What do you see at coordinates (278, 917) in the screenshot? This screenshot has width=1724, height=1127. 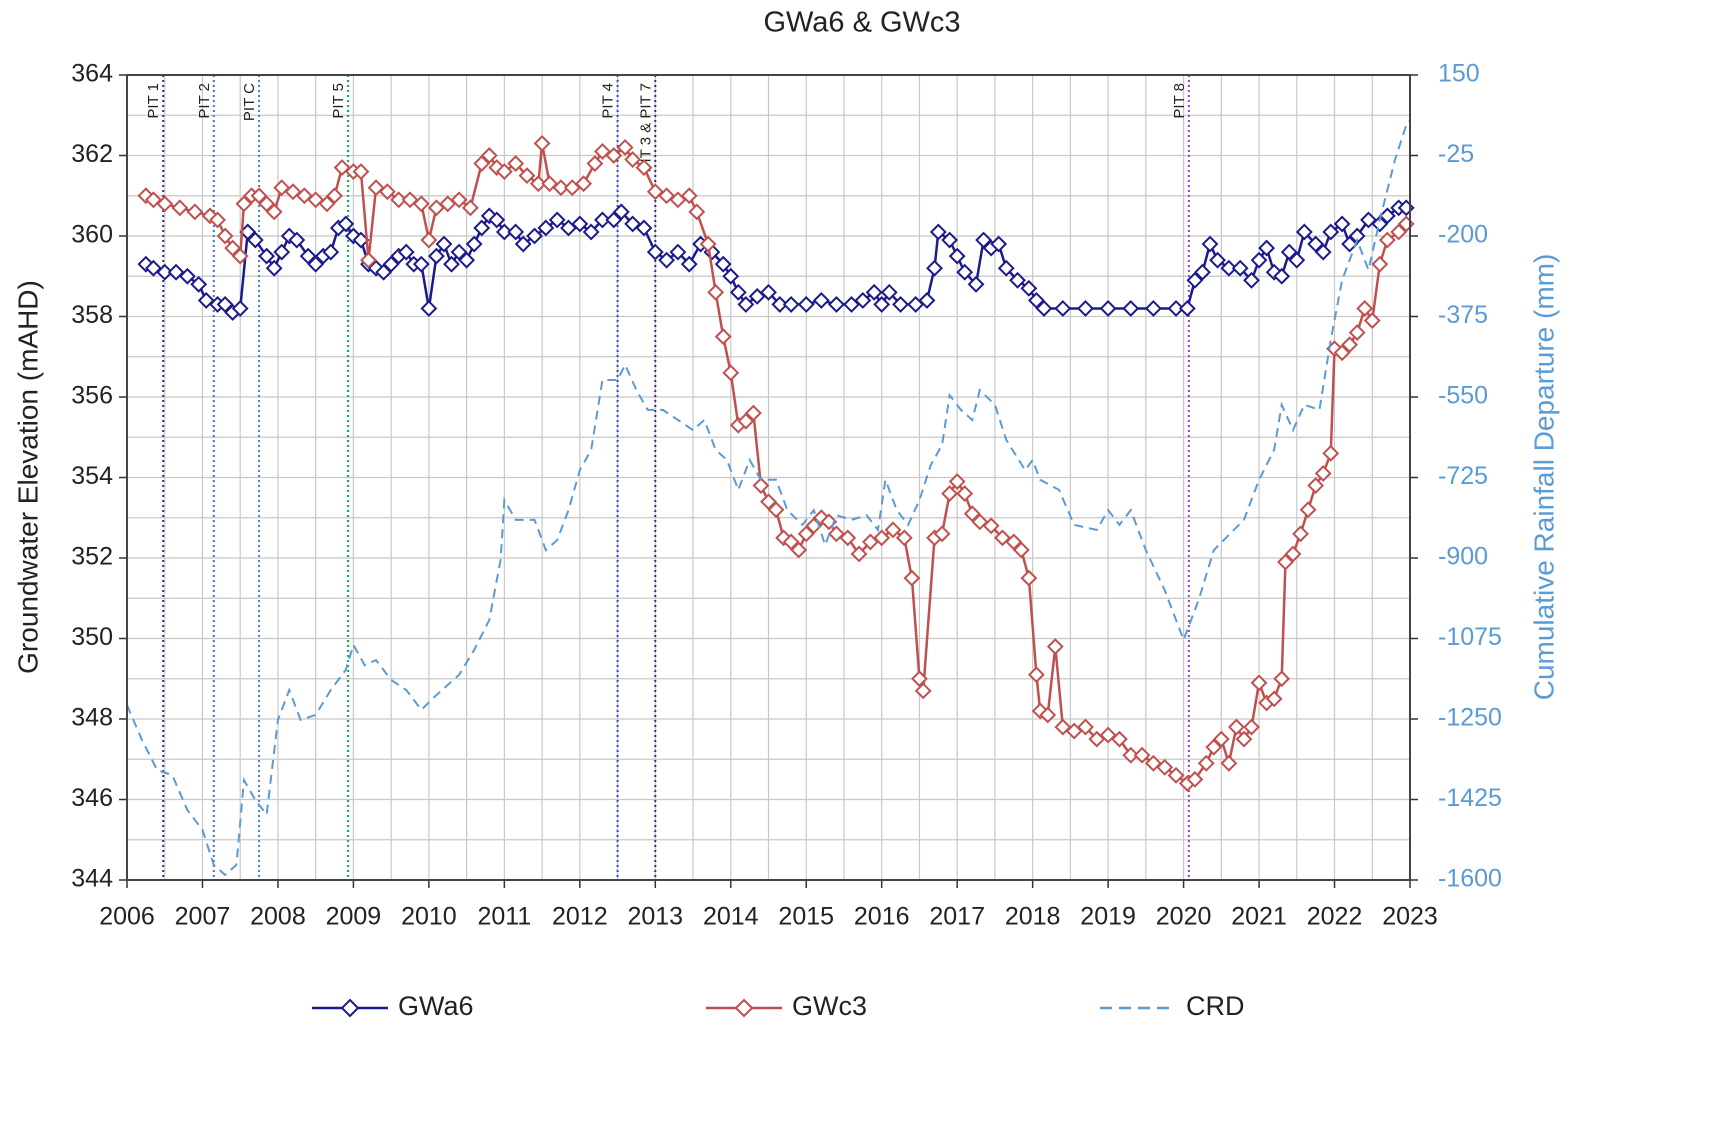 I see `x-tick-label: 2008` at bounding box center [278, 917].